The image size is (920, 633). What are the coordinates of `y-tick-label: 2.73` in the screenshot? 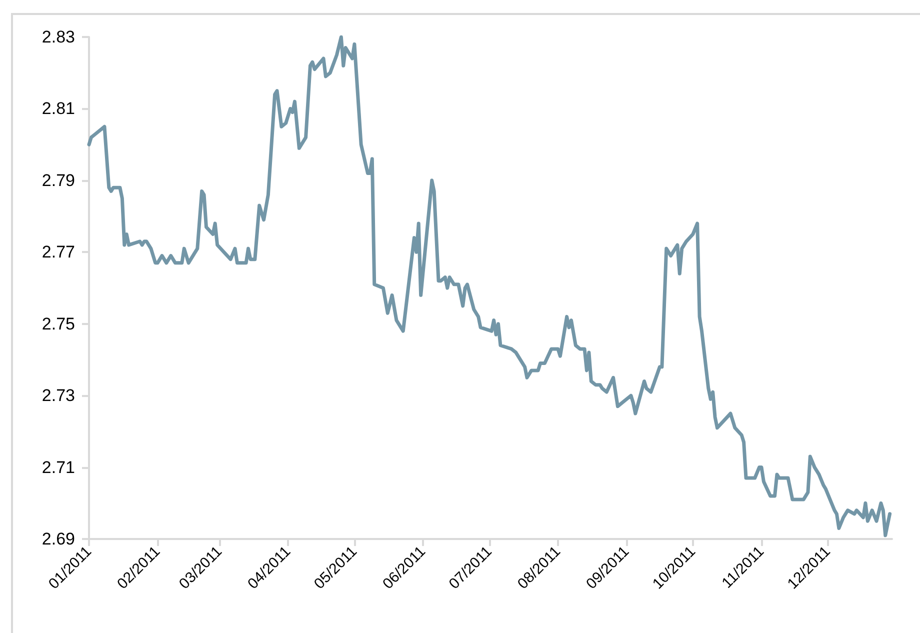 It's located at (58, 396).